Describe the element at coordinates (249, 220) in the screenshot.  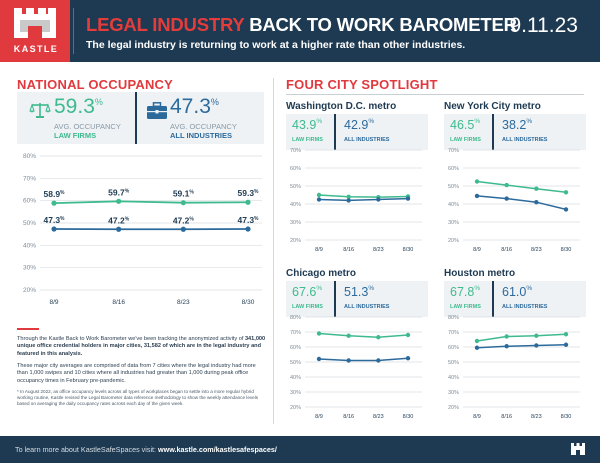
I see `data-label: 47.3%` at that location.